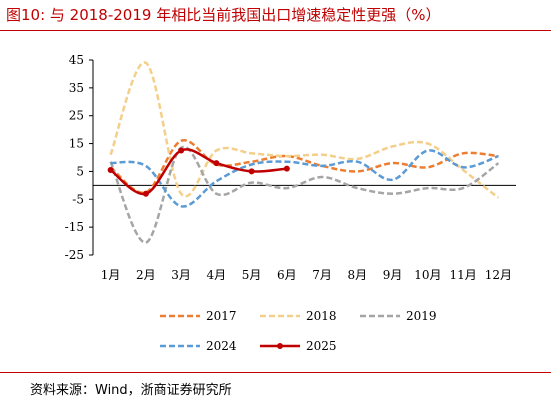 The width and height of the screenshot is (551, 402). What do you see at coordinates (76, 60) in the screenshot?
I see `y-tick-label: 45` at bounding box center [76, 60].